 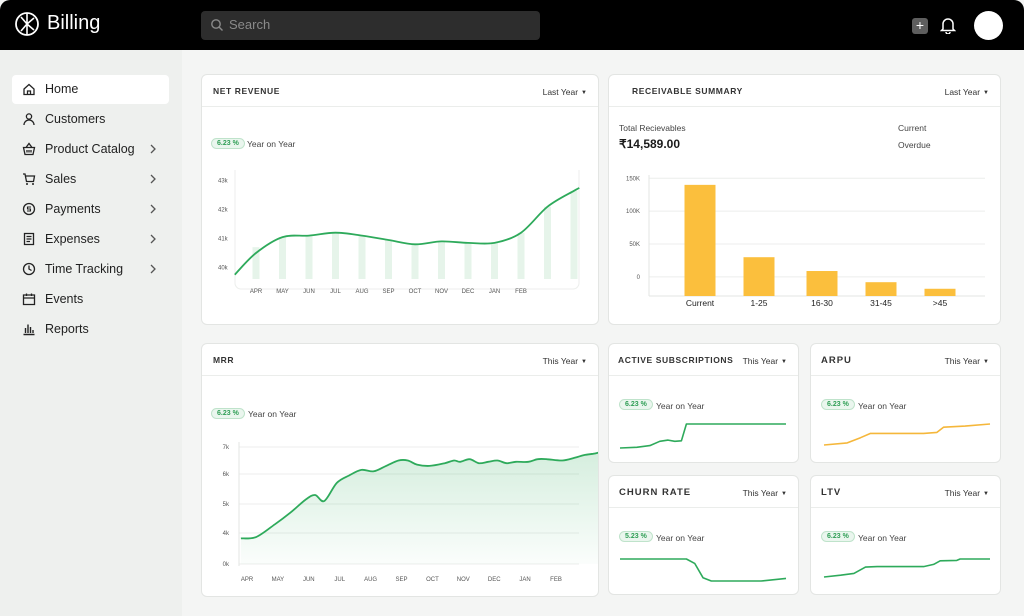 I want to click on x-tick-label: DEC, so click(x=494, y=580).